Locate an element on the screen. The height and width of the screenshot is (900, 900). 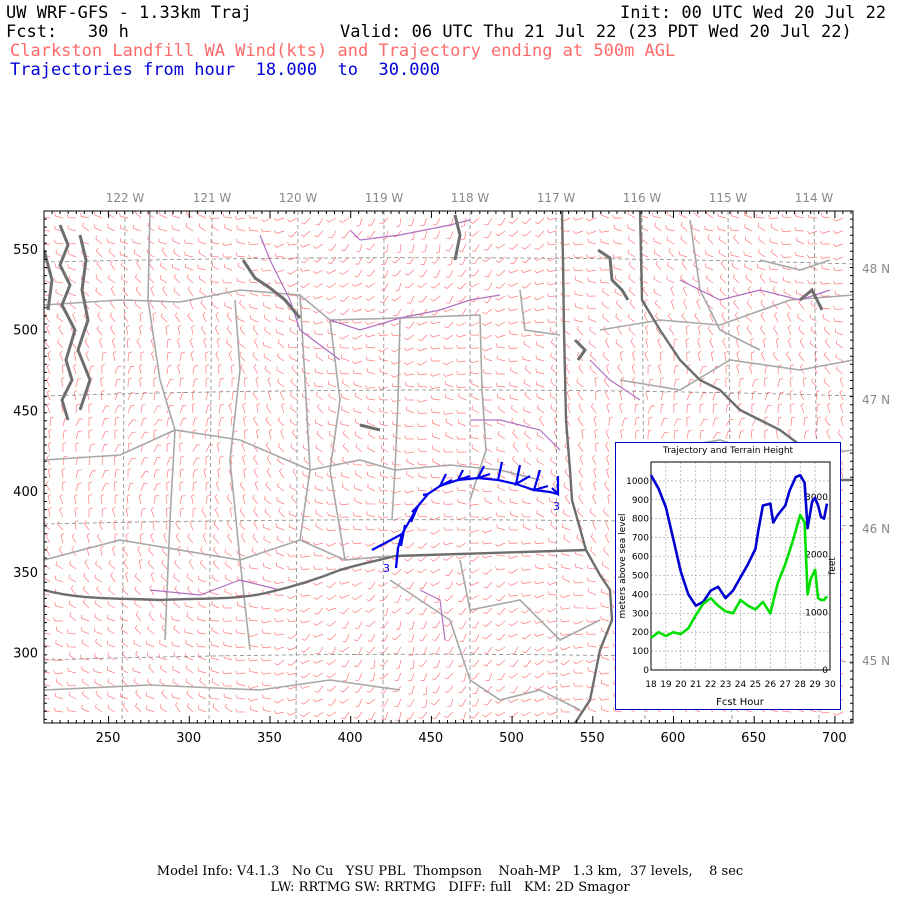
y-tick-label: 400 is located at coordinates (25, 492).